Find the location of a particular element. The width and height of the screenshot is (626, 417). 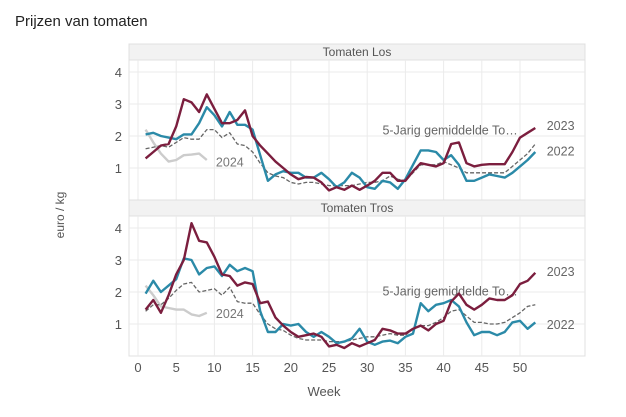

x-tick-label: 45 is located at coordinates (482, 367).